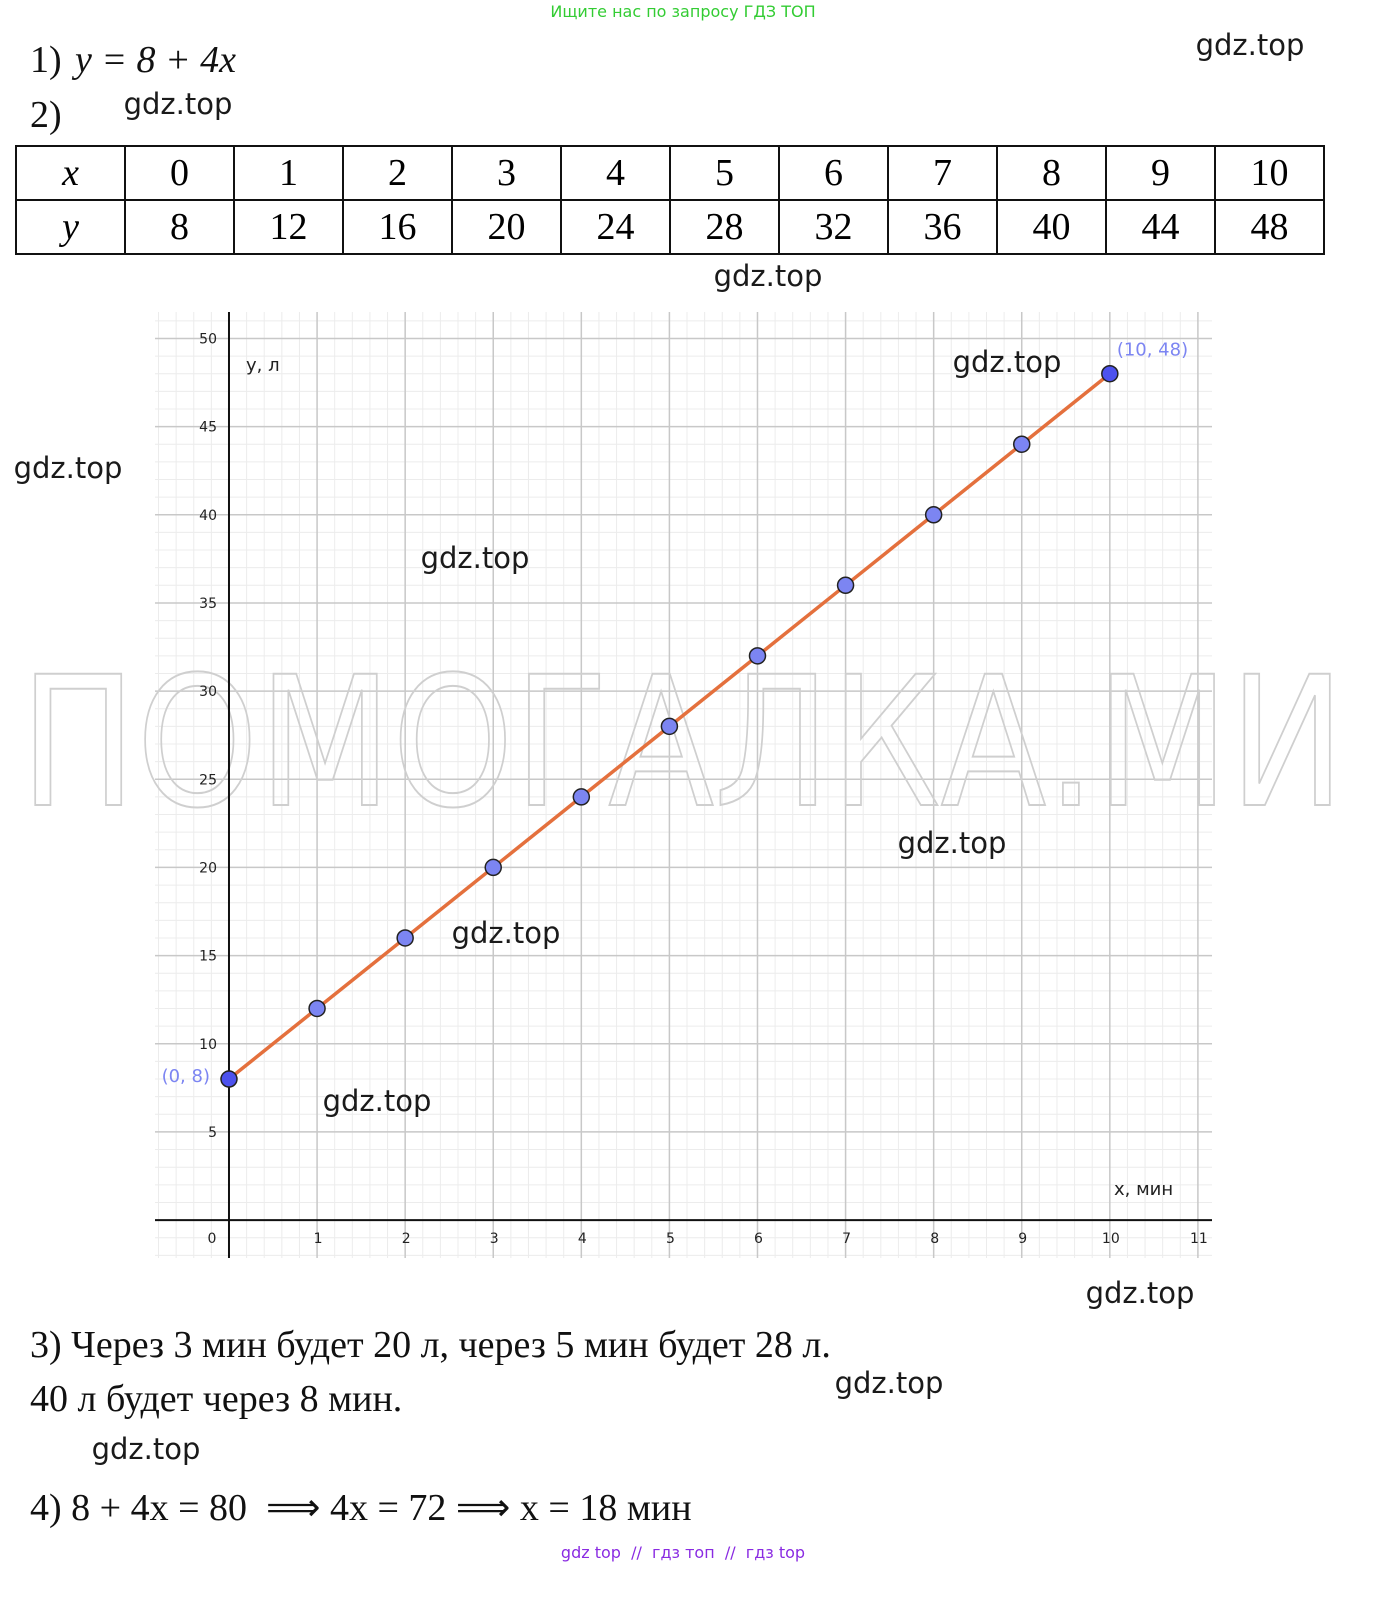  What do you see at coordinates (833, 173) in the screenshot?
I see `table-cell: 6` at bounding box center [833, 173].